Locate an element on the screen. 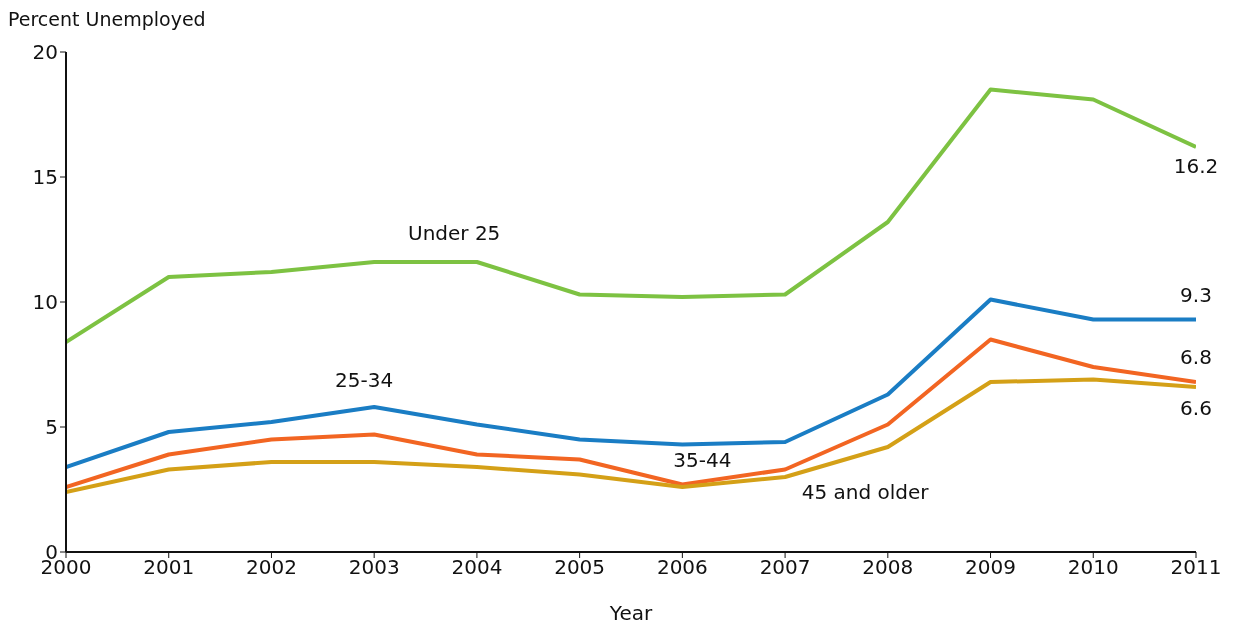  y-axis-title: Percent Unemployed is located at coordinates (107, 20).